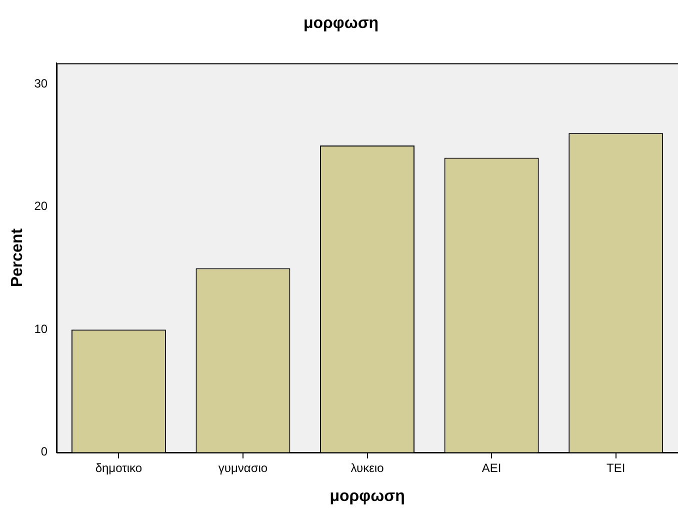  What do you see at coordinates (367, 467) in the screenshot?
I see `x-tick-label: λυκειο` at bounding box center [367, 467].